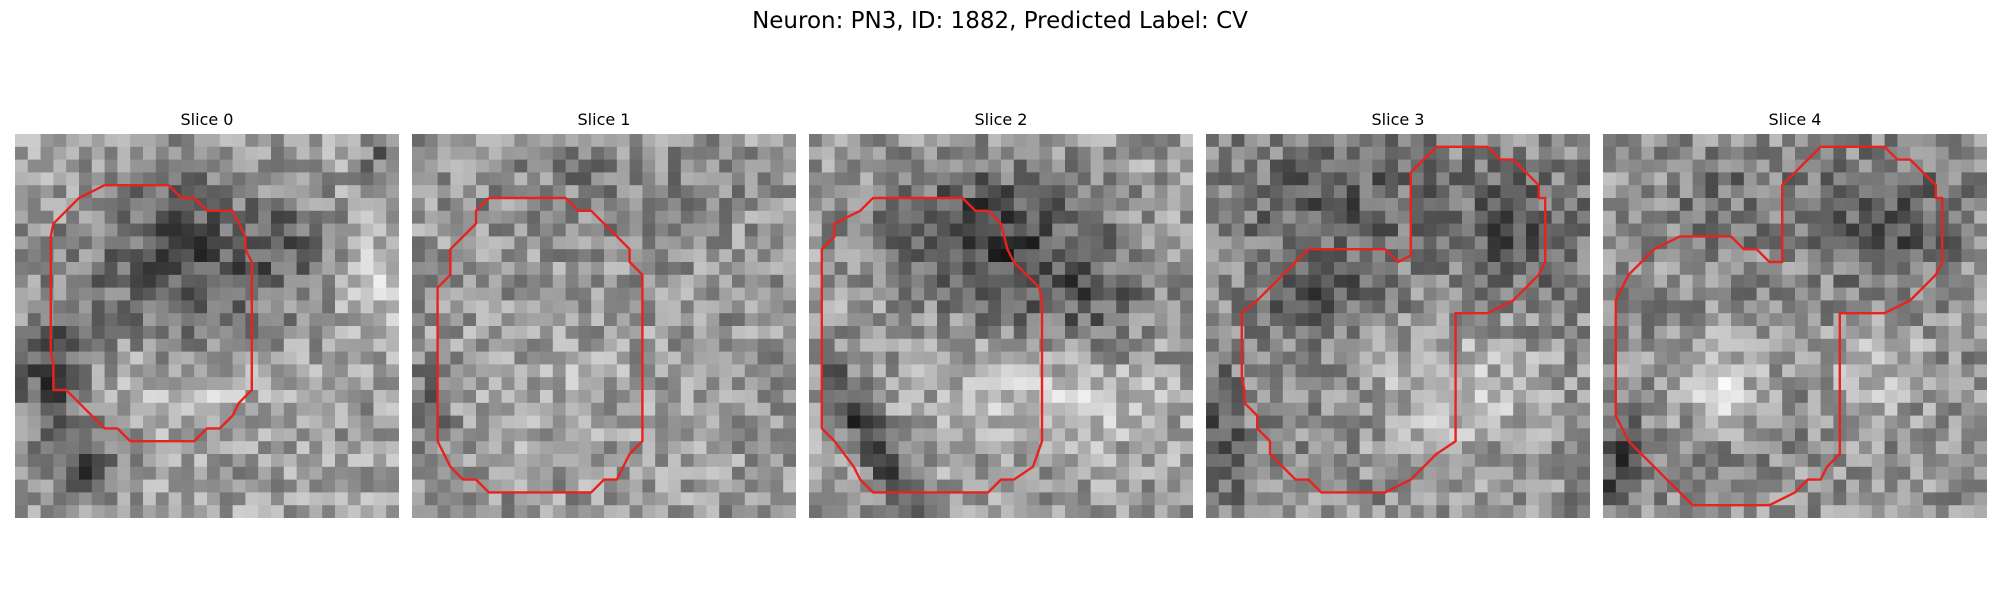  I want to click on slice-panel-3: Slice 3, so click(1398, 314).